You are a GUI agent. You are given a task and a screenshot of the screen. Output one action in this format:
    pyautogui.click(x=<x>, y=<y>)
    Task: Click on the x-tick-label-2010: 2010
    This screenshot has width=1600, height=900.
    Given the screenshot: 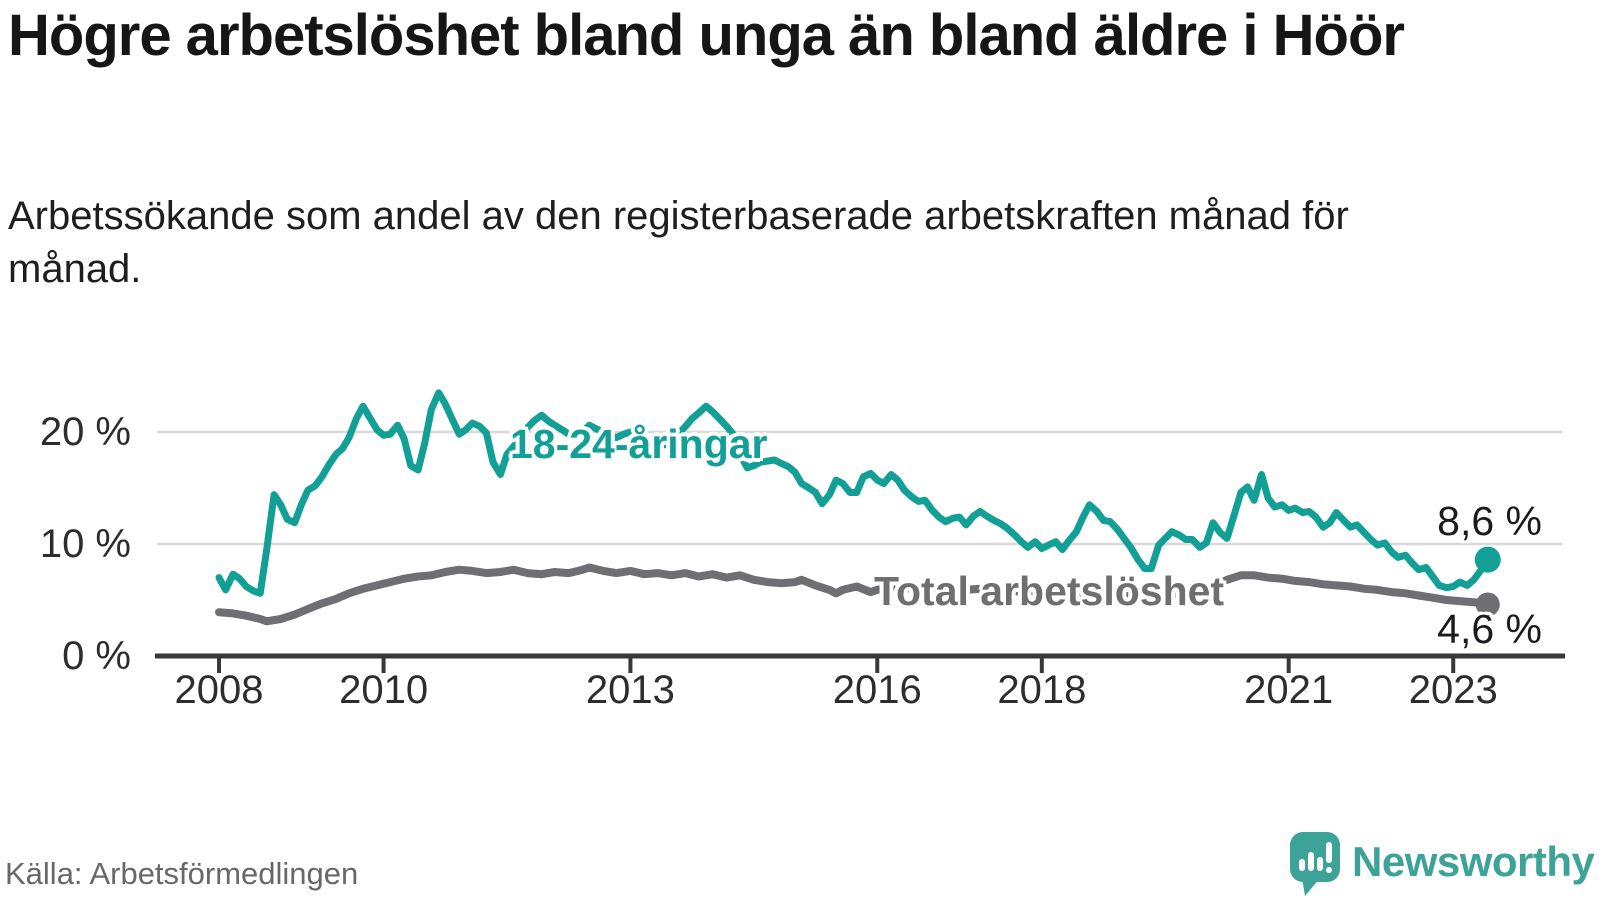 What is the action you would take?
    pyautogui.click(x=383, y=690)
    